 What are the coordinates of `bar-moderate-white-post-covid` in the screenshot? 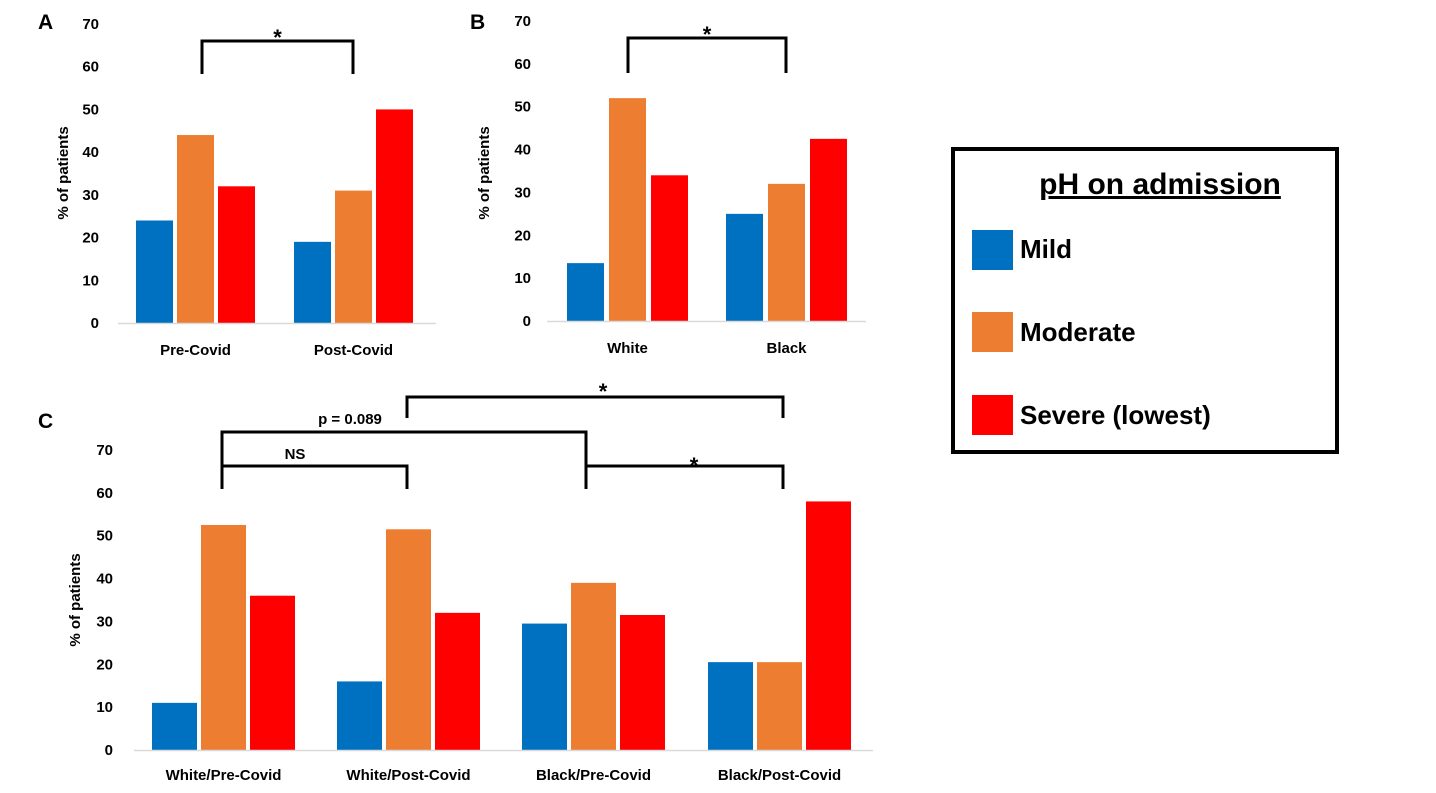 It's located at (408, 639).